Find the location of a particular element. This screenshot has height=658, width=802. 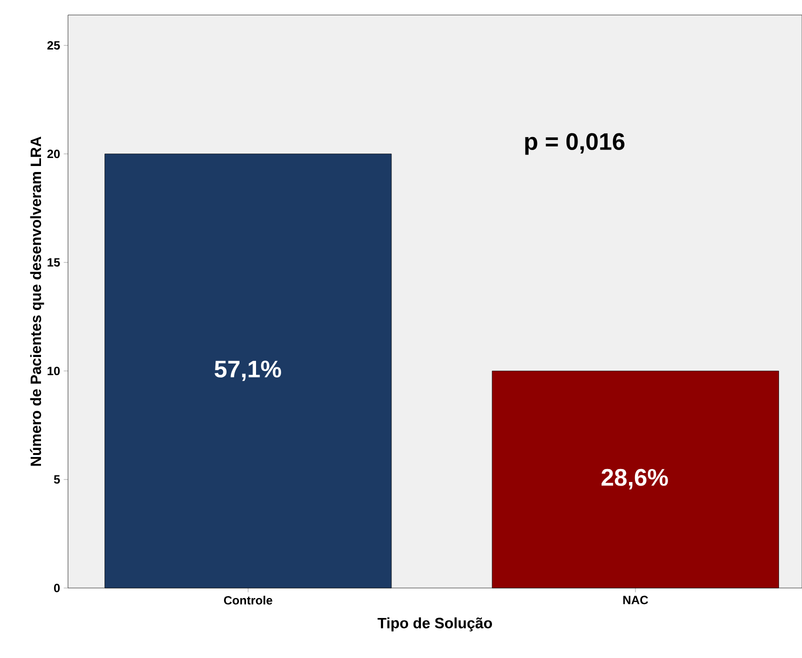

y-tick-label: 5 is located at coordinates (57, 479).